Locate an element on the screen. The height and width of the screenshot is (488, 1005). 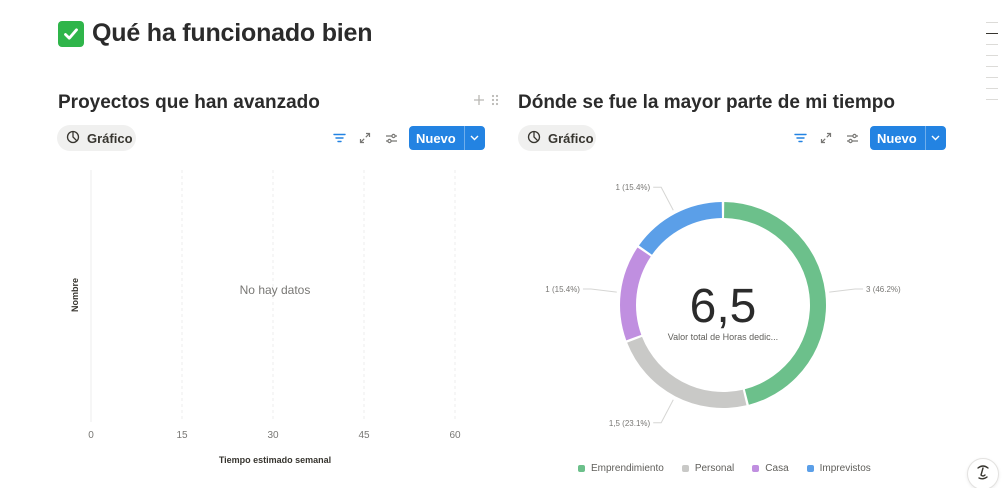
legend-item-imprevistos: Imprevistos is located at coordinates (838, 468).